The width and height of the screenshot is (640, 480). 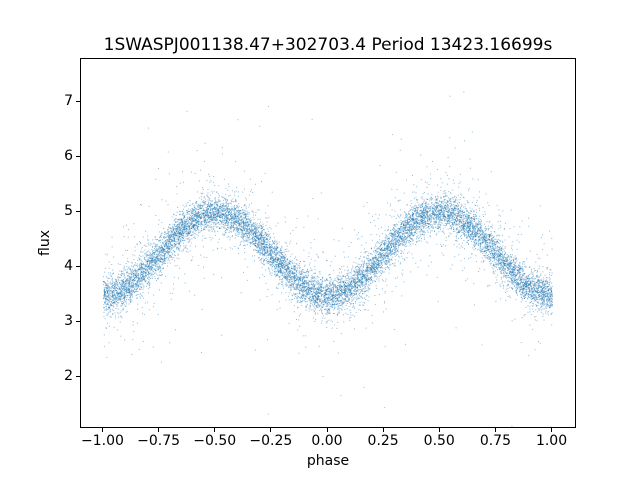 I want to click on y-tick-label: 6, so click(x=68, y=156).